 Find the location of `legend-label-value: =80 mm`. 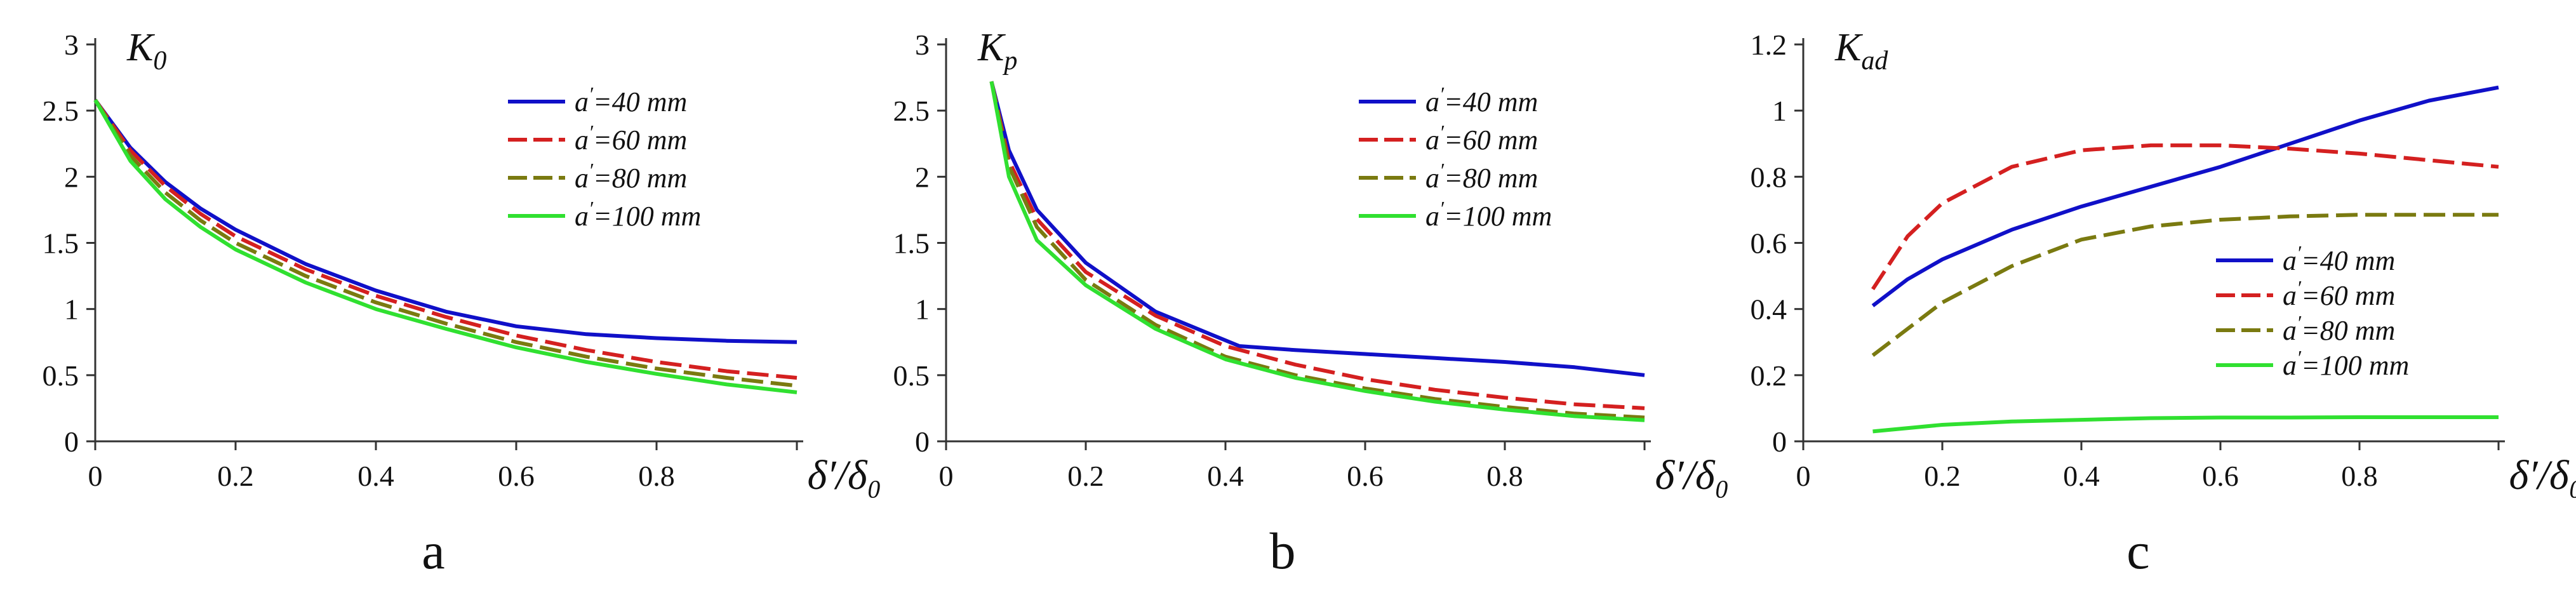

legend-label-value: =80 mm is located at coordinates (640, 178).